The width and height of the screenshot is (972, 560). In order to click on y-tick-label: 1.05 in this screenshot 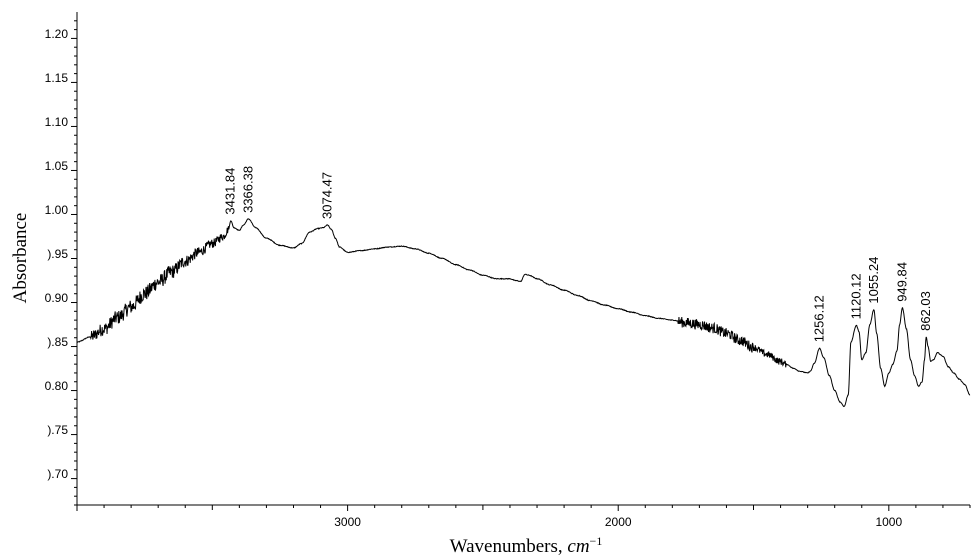, I will do `click(57, 166)`.